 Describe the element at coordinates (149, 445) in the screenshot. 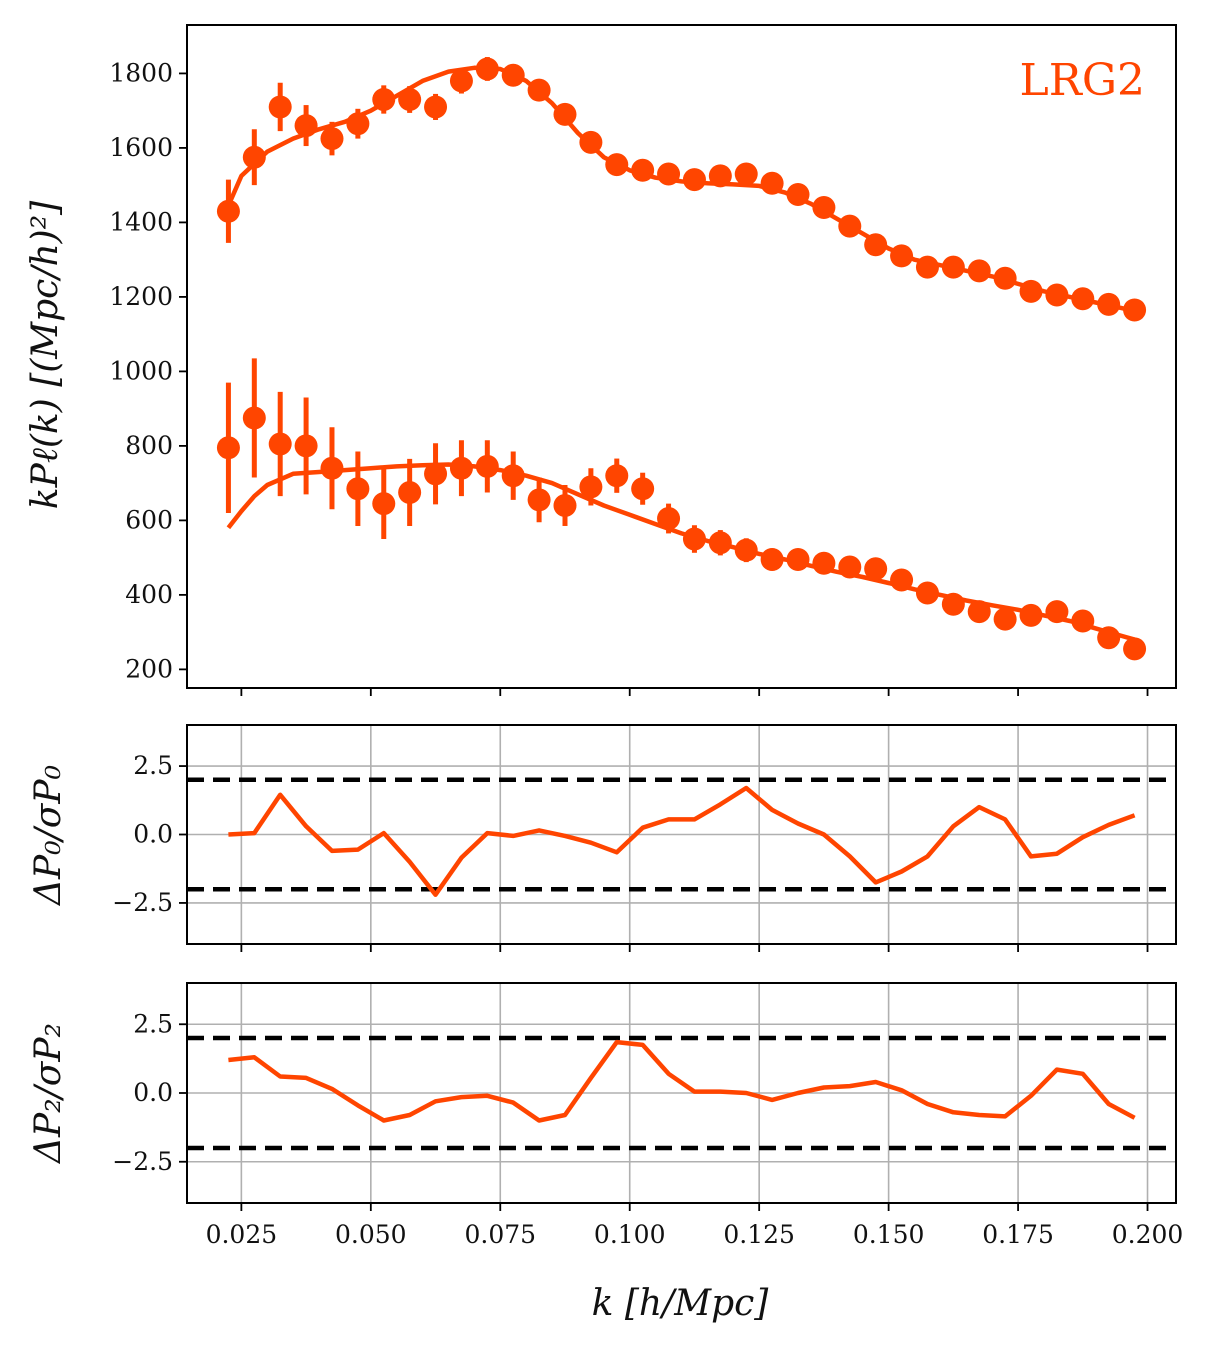

I see `power-spectrum-y-tick-label: 800` at that location.